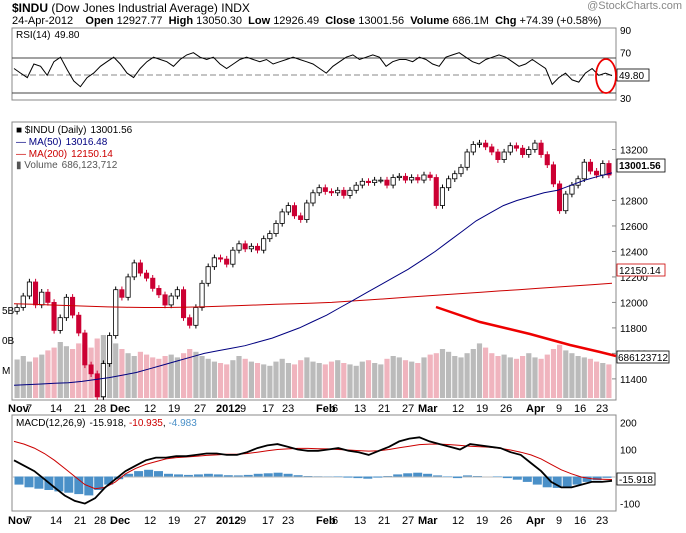  I want to click on annotation-volume-line, so click(526, 331).